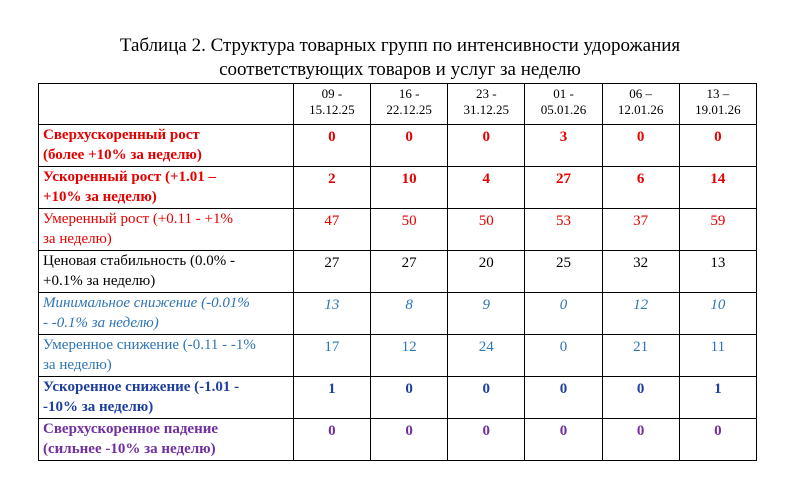 This screenshot has width=800, height=494. What do you see at coordinates (332, 93) in the screenshot?
I see `column-header-line: 09 -` at bounding box center [332, 93].